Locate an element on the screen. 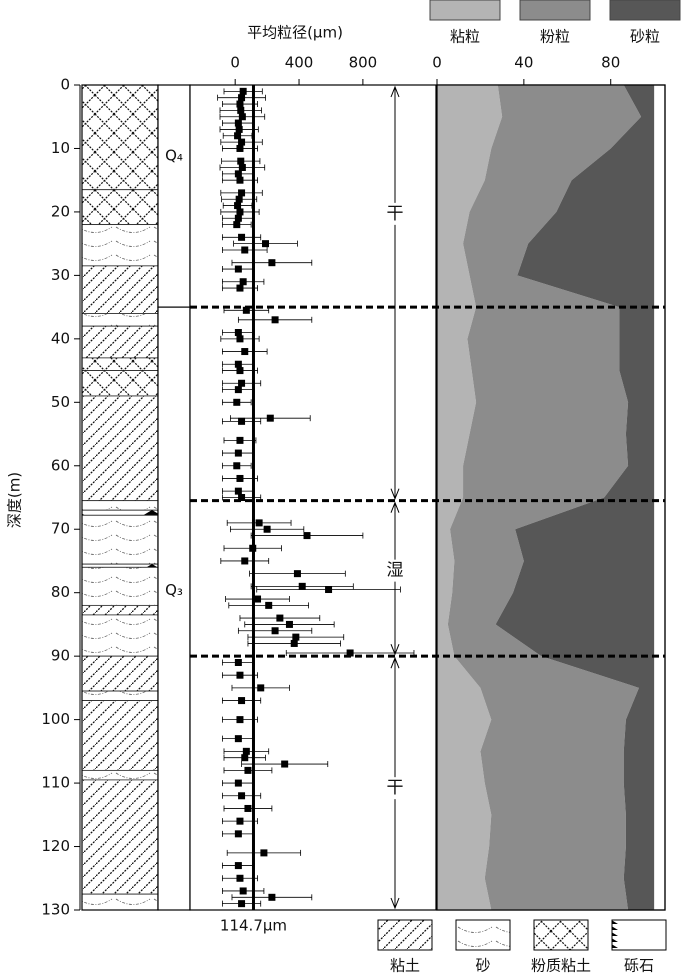 This screenshot has height=979, width=700. stratum-label: Q₃ is located at coordinates (174, 590).